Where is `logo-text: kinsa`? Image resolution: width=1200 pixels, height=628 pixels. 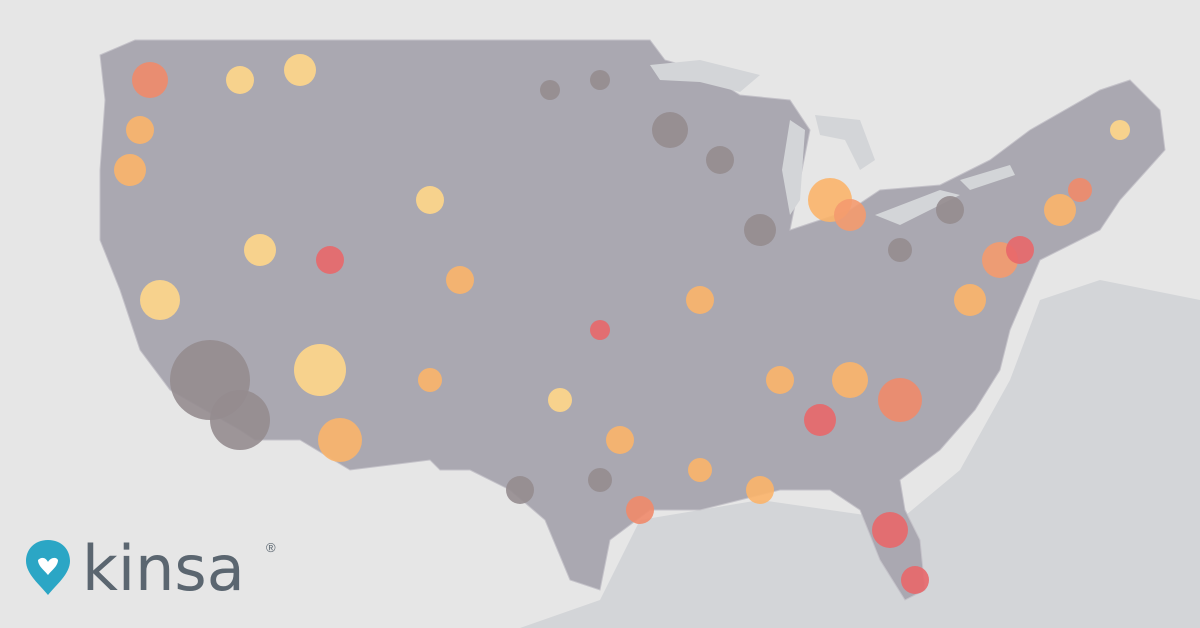 logo-text: kinsa is located at coordinates (163, 568).